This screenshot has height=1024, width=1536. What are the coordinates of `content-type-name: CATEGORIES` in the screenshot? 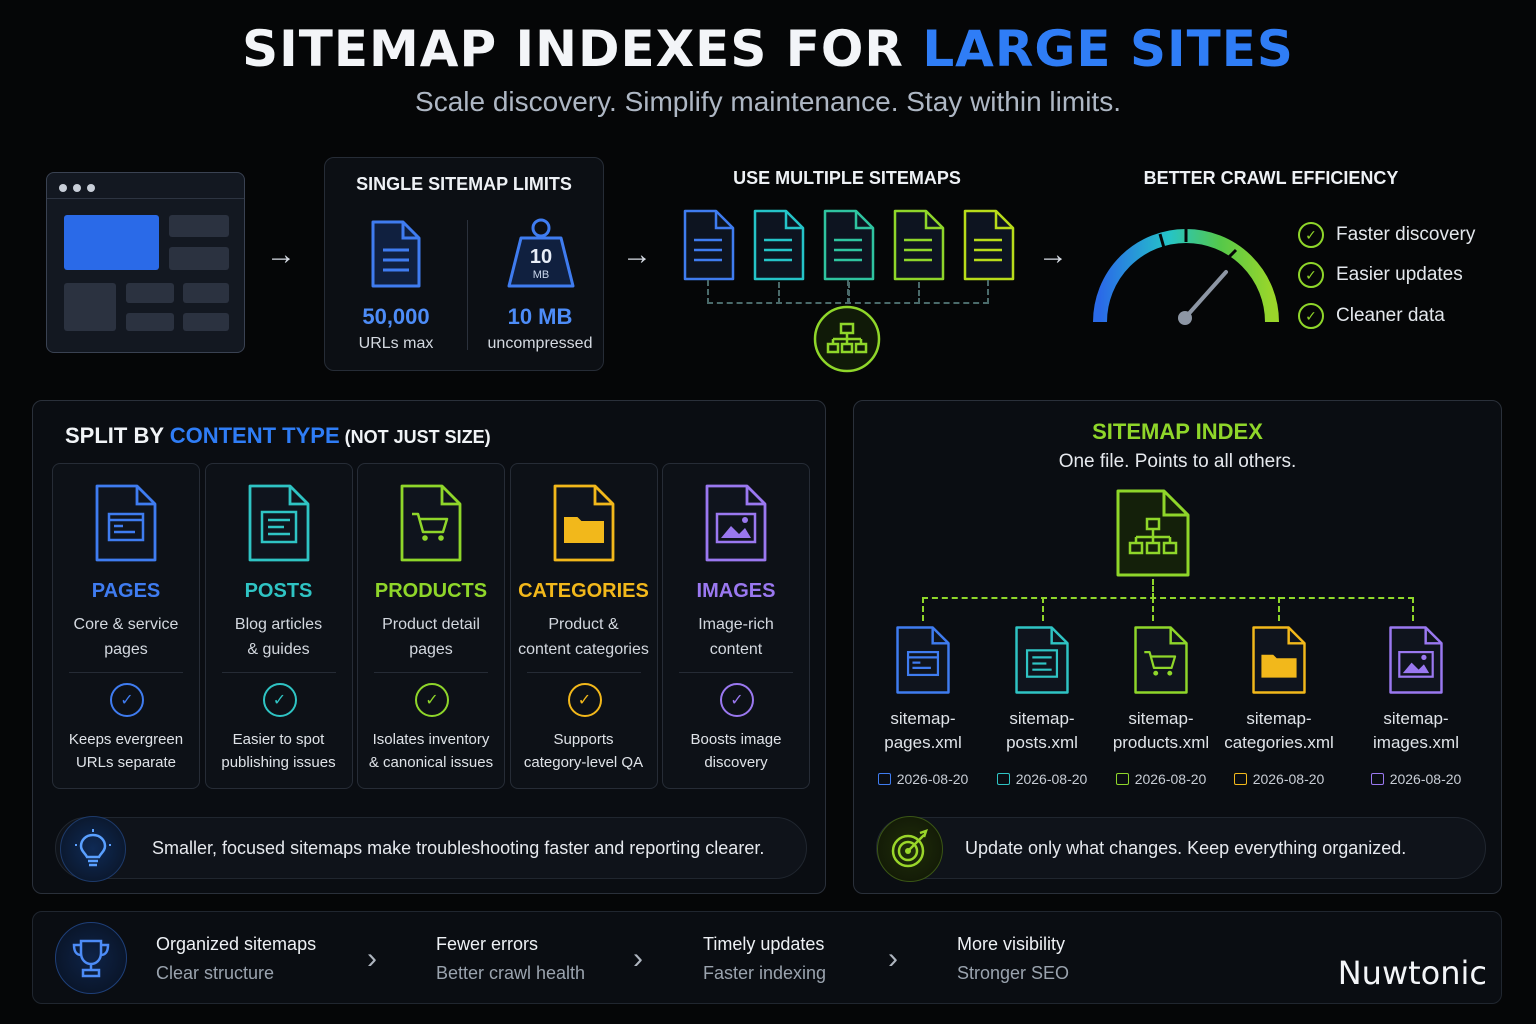 It's located at (583, 591).